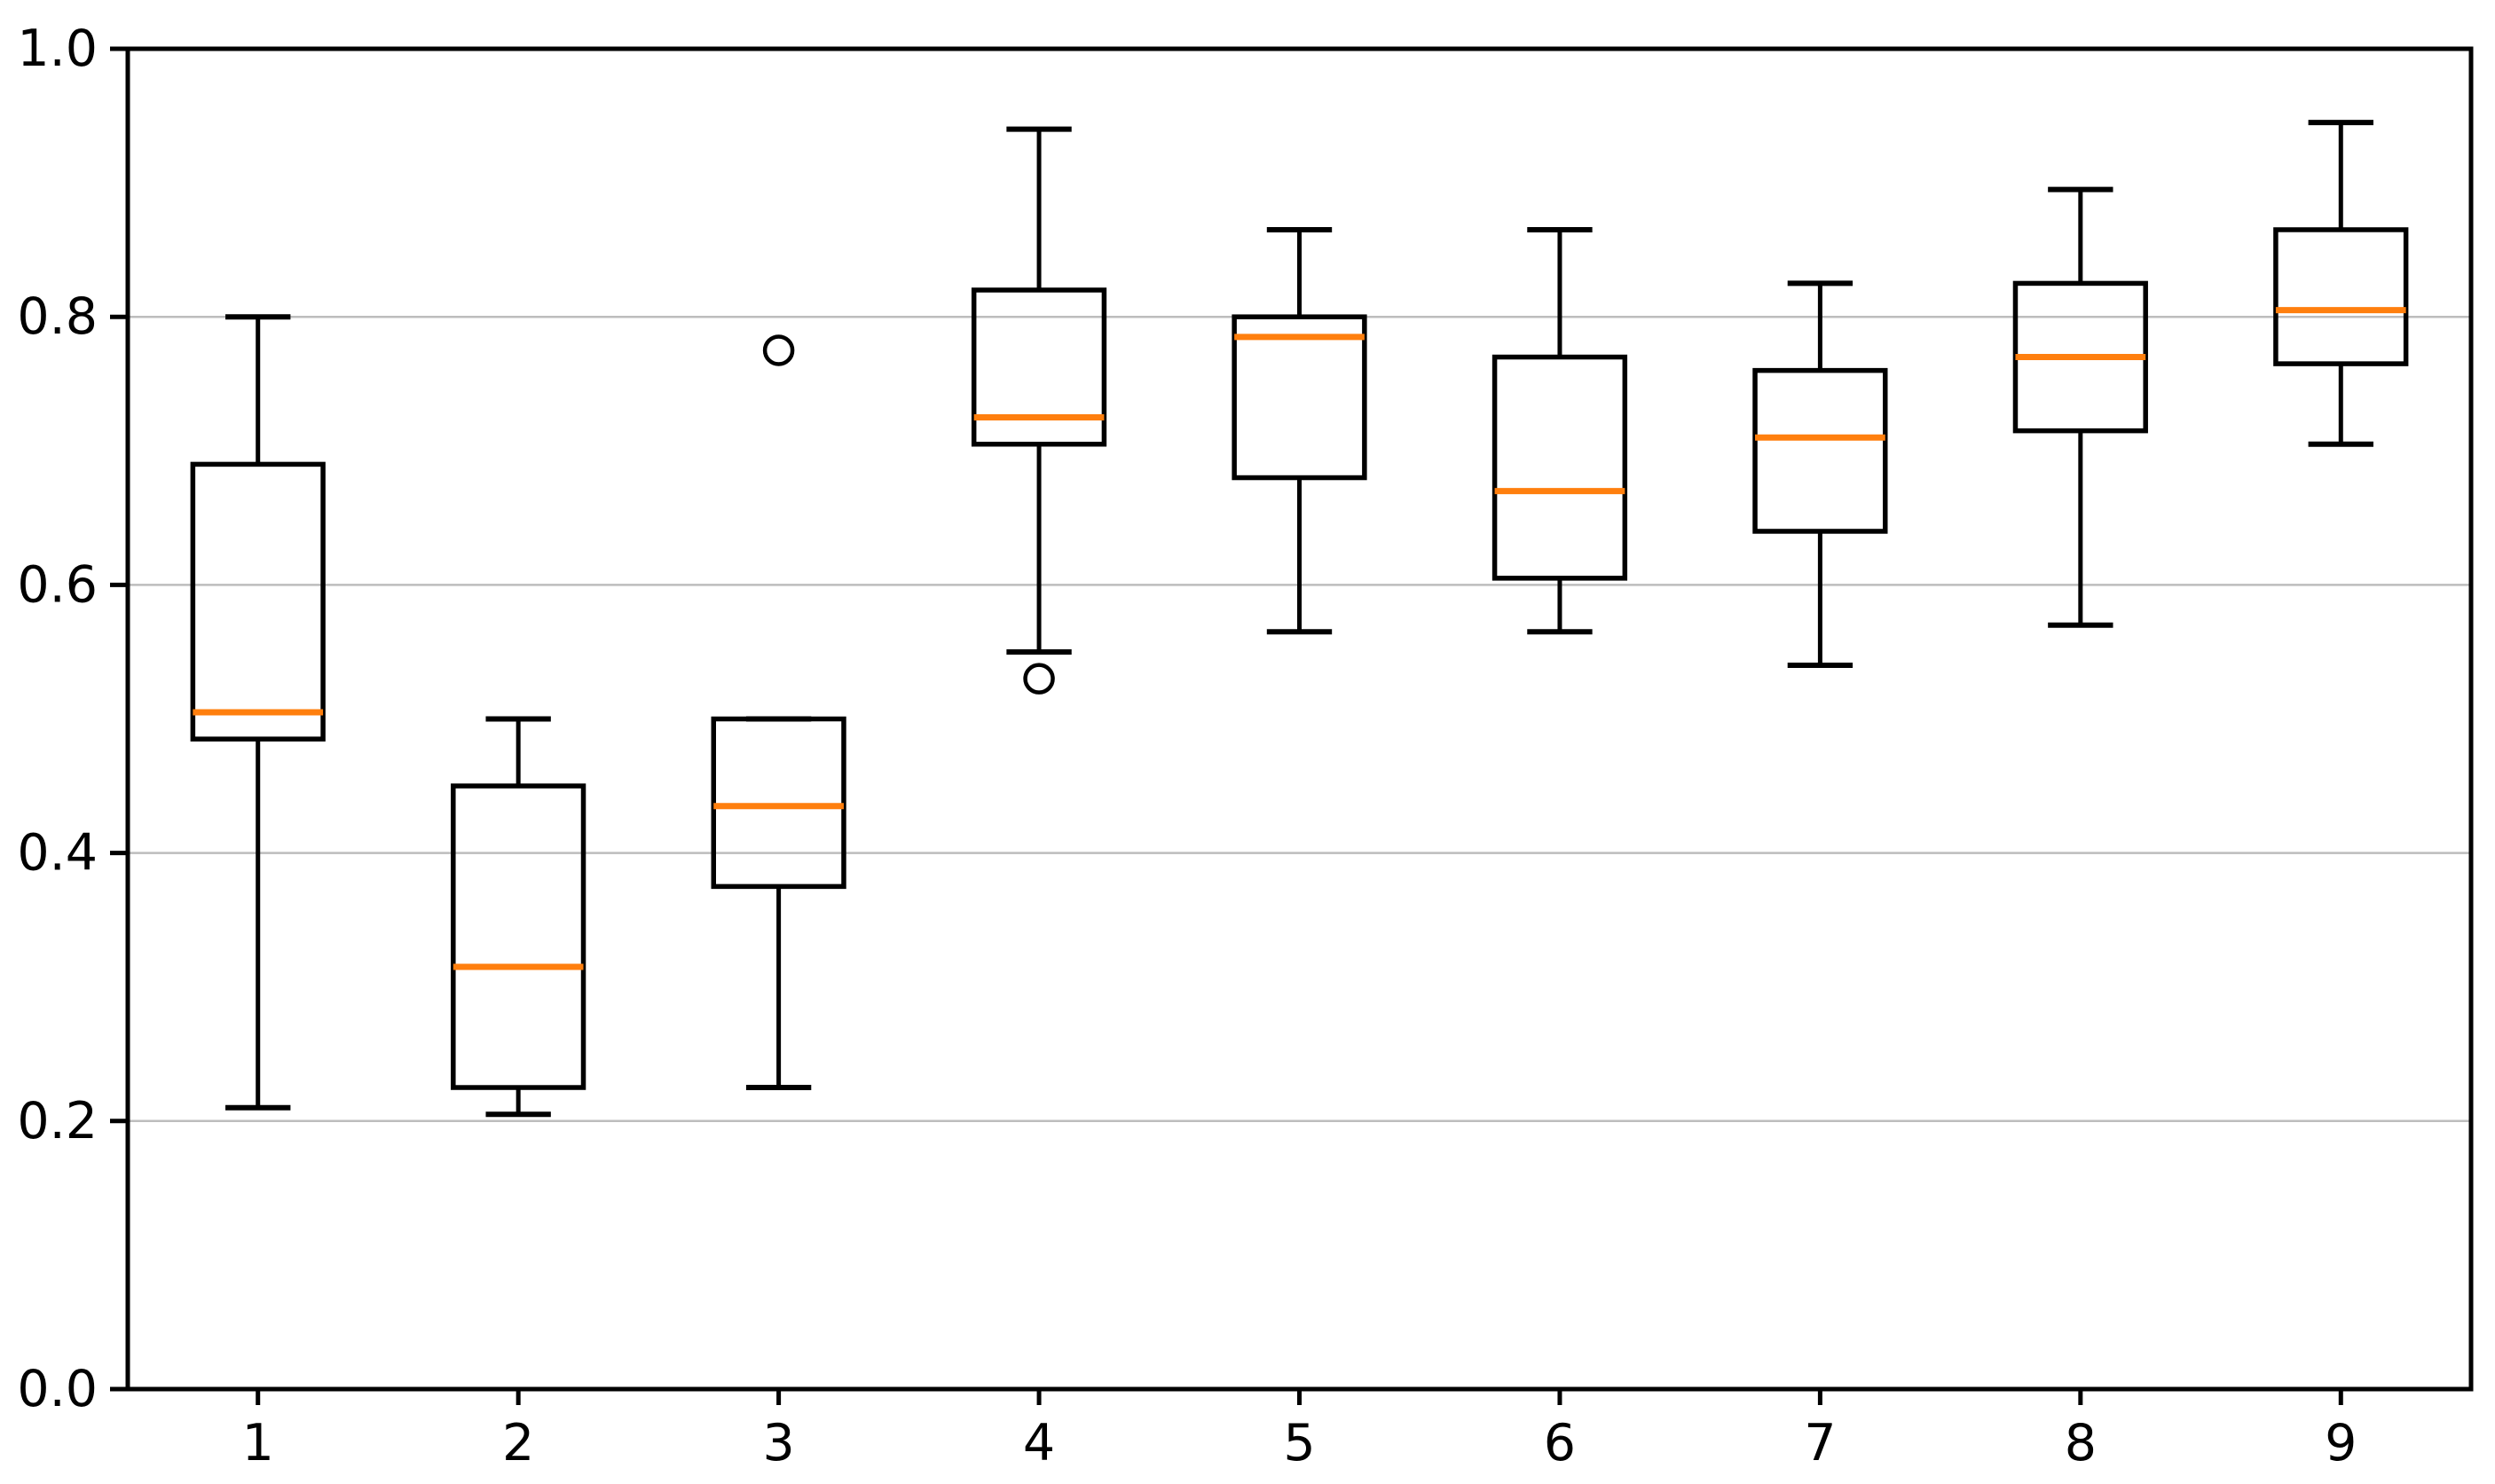  Describe the element at coordinates (58, 1389) in the screenshot. I see `y-tick-label-0.0: 0.0` at that location.